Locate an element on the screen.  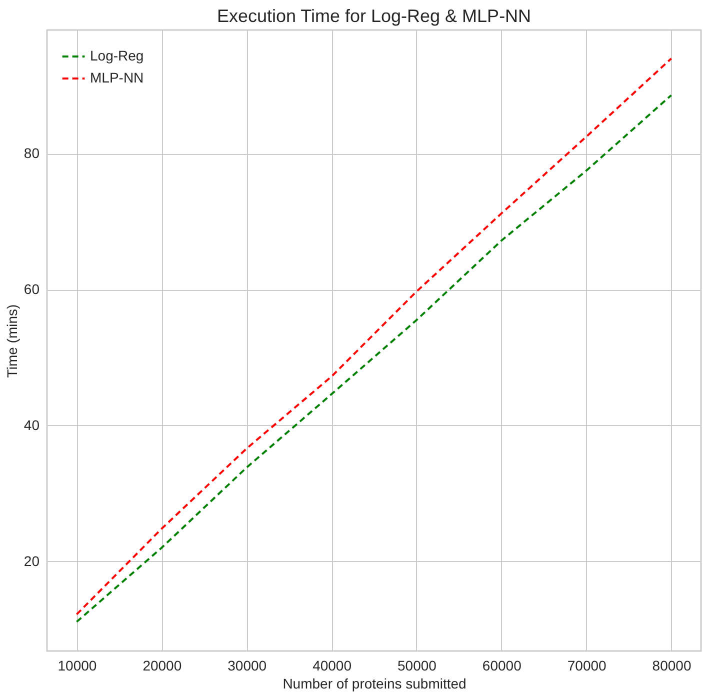
x-tick-label: 40000 is located at coordinates (332, 666).